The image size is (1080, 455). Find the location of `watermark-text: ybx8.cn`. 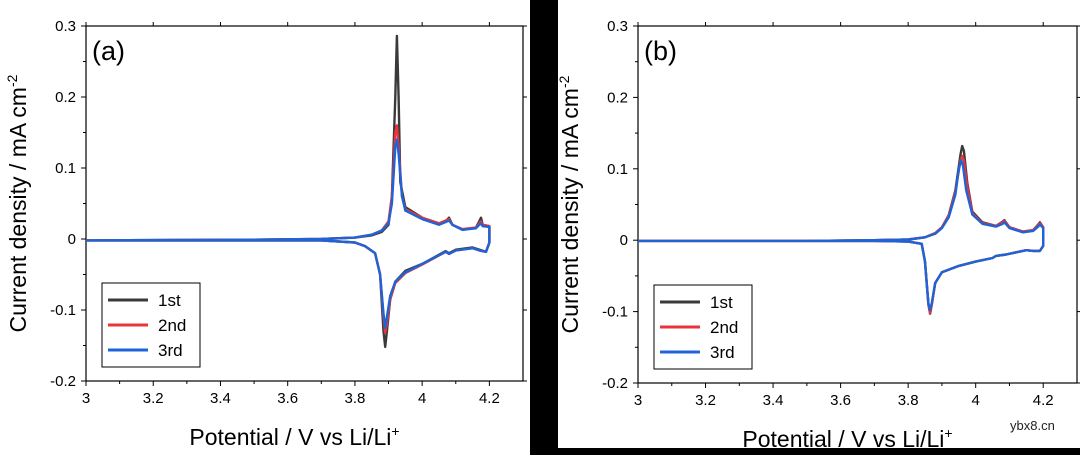

watermark-text: ybx8.cn is located at coordinates (1032, 425).